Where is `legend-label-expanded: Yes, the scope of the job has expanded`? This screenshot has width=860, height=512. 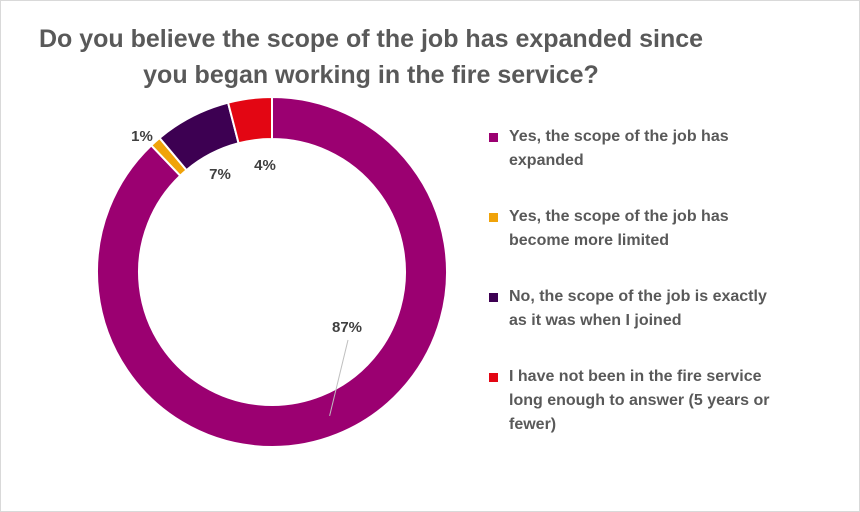 legend-label-expanded: Yes, the scope of the job has expanded is located at coordinates (619, 148).